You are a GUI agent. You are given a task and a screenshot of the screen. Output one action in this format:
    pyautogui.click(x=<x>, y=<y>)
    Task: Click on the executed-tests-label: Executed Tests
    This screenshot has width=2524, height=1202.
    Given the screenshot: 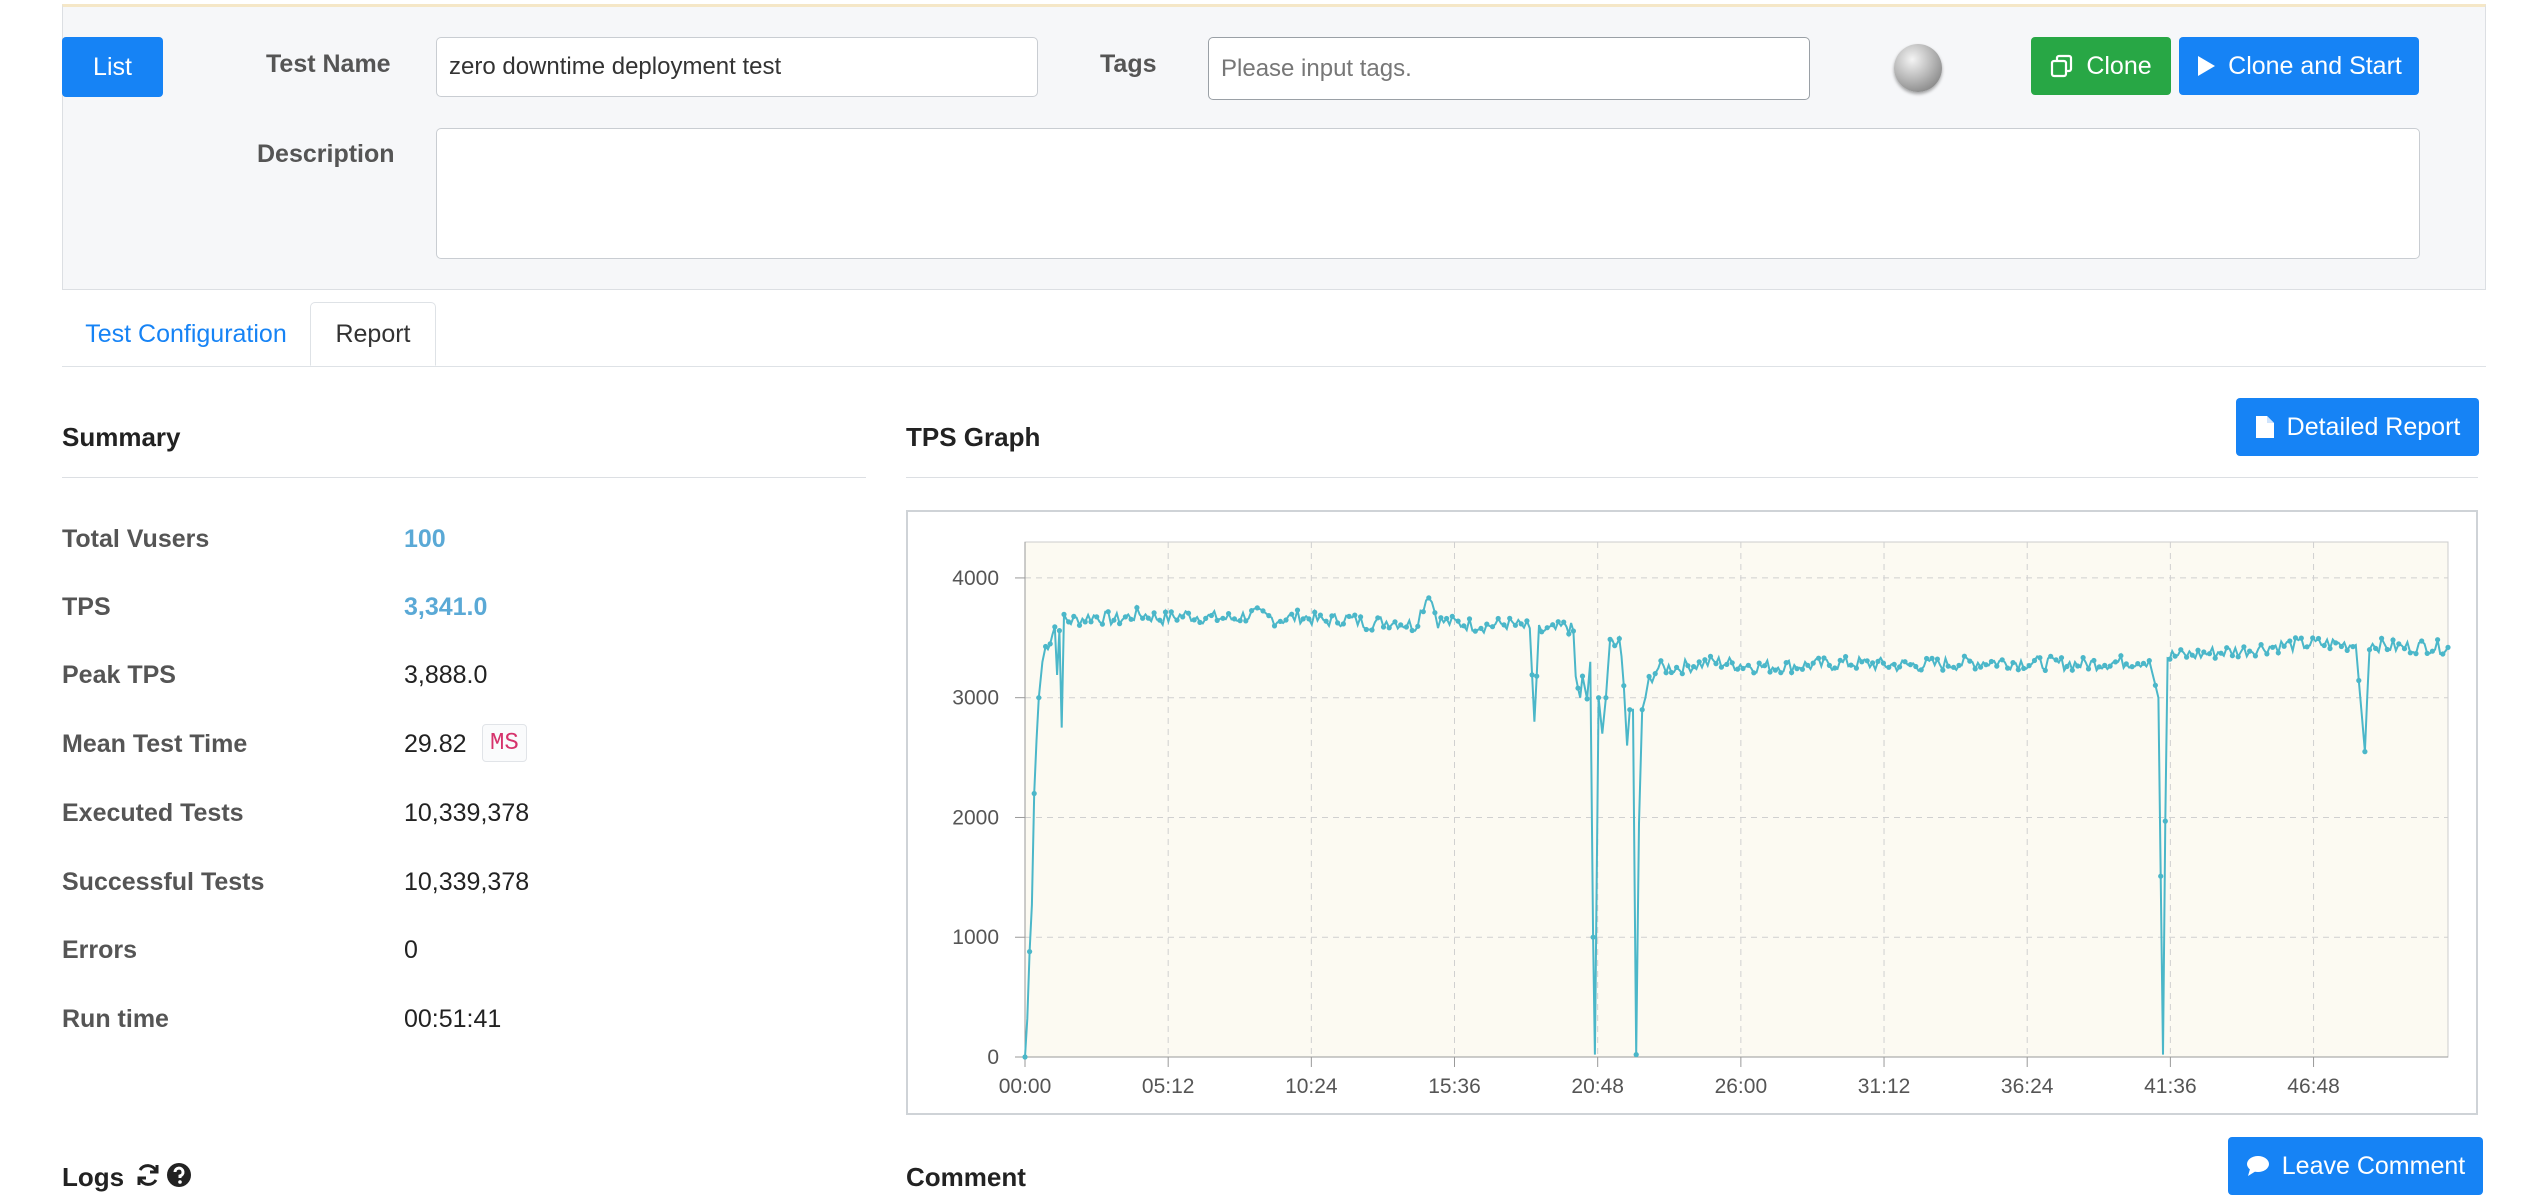 What is the action you would take?
    pyautogui.click(x=153, y=813)
    